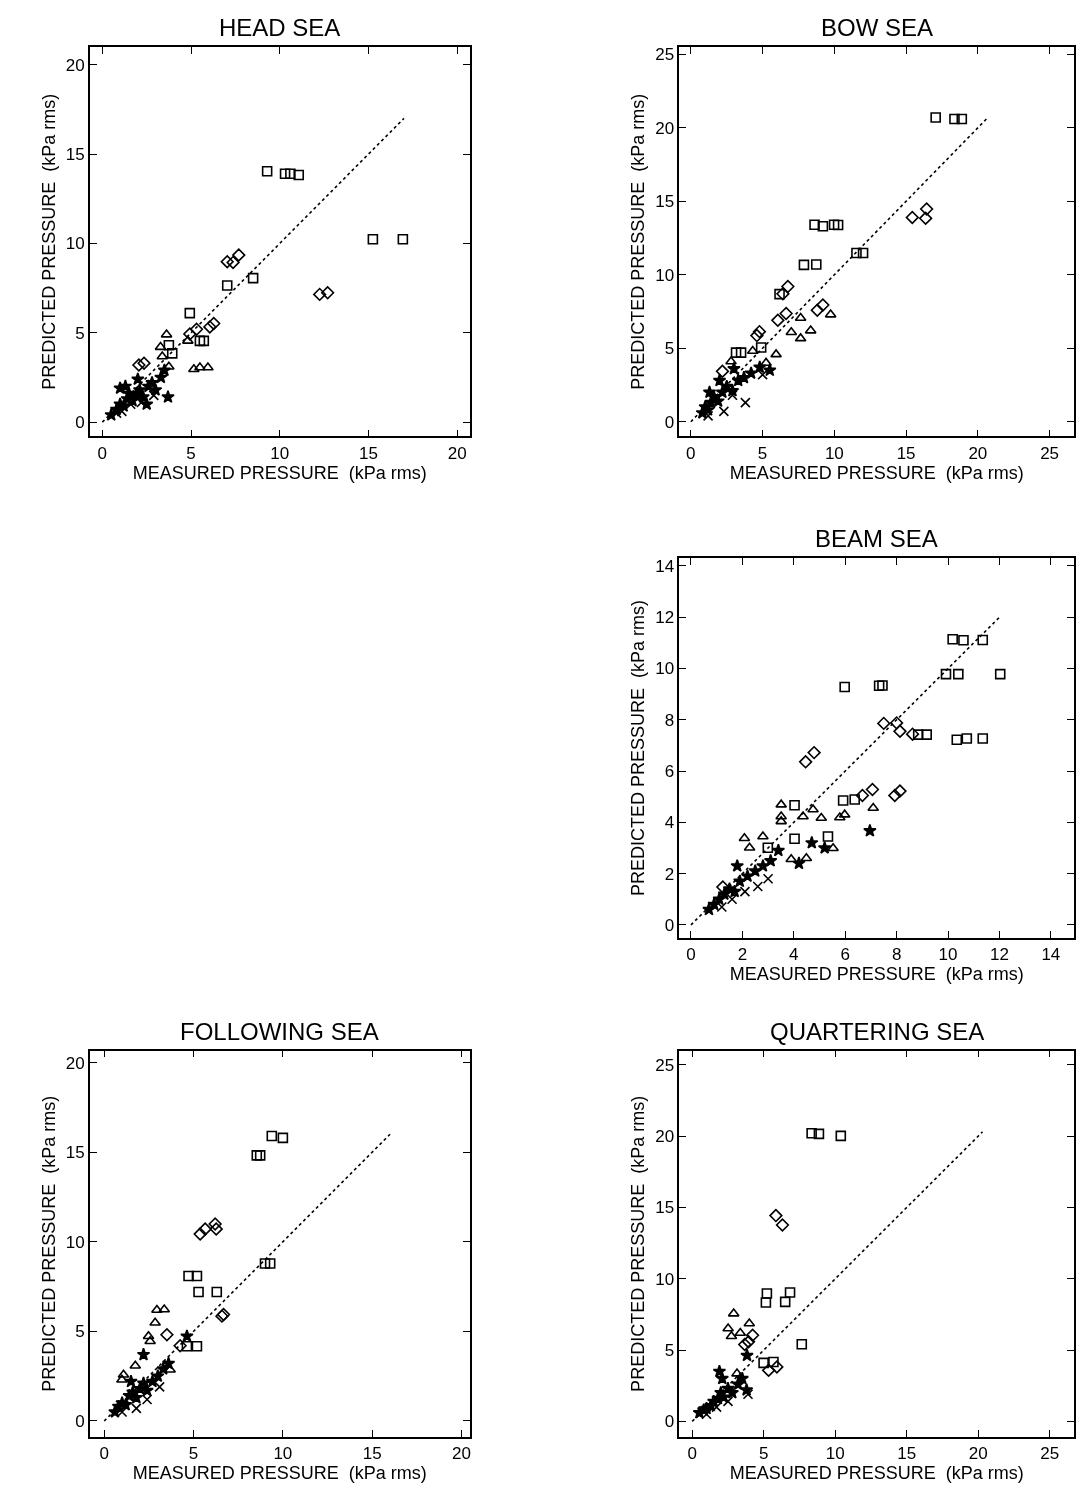 The width and height of the screenshot is (1085, 1500). Describe the element at coordinates (669, 772) in the screenshot. I see `y-tick-label: 6` at that location.